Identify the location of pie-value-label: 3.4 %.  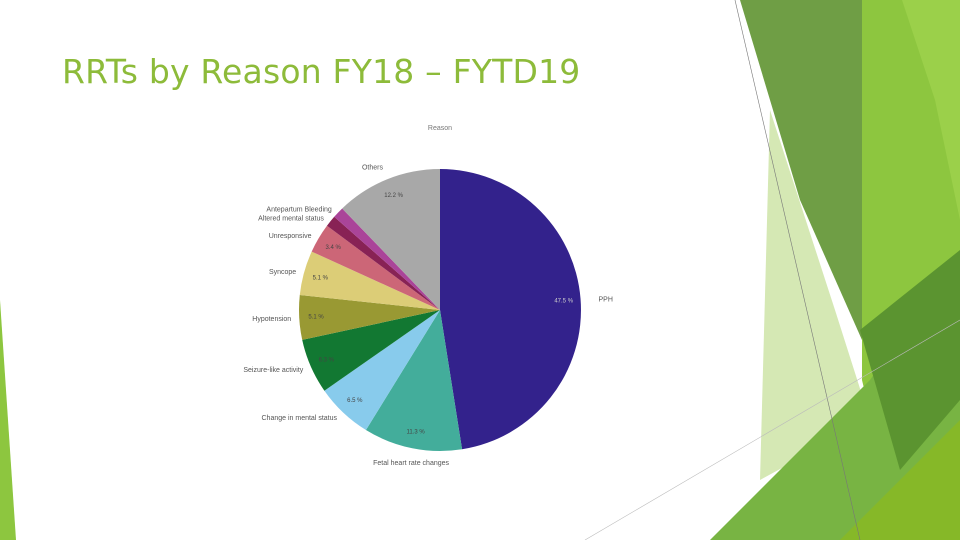
(334, 248).